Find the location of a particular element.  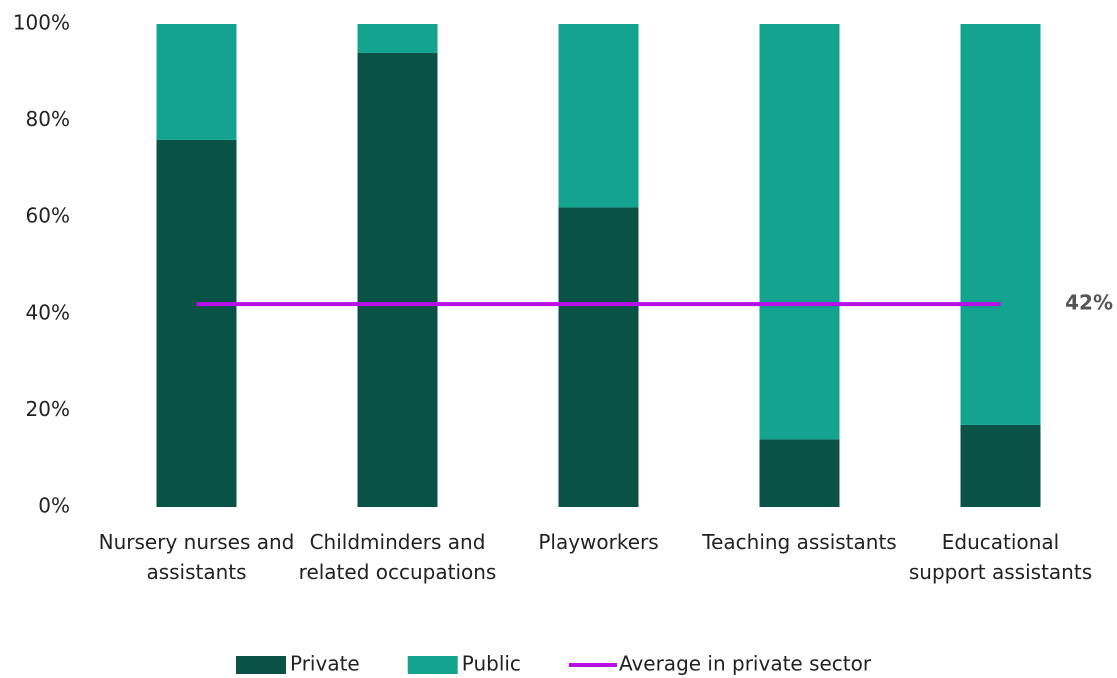

y-tick-label: 100% is located at coordinates (41, 23).